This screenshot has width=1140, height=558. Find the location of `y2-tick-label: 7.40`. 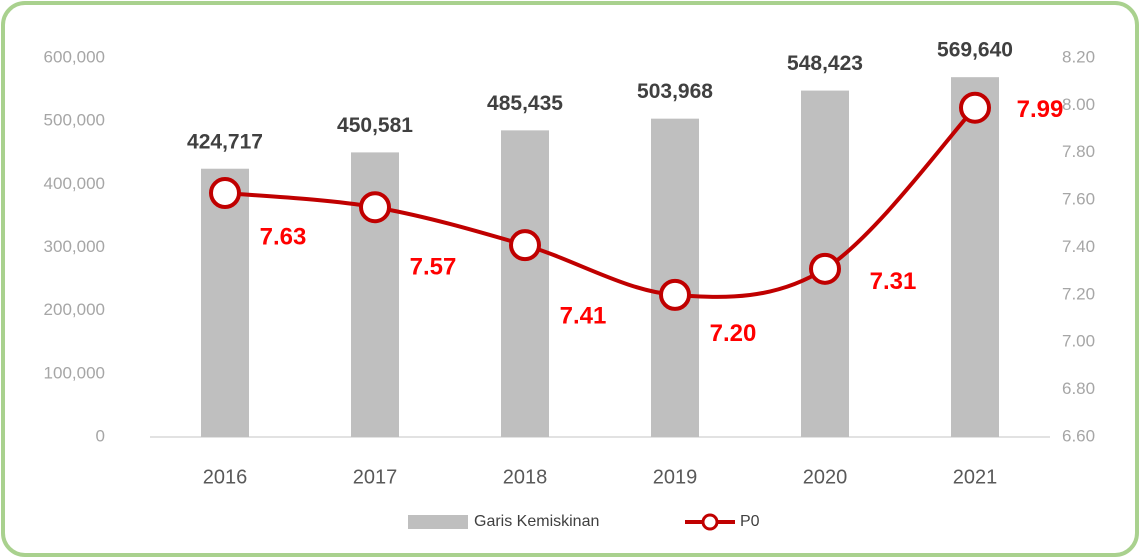

y2-tick-label: 7.40 is located at coordinates (1078, 246).